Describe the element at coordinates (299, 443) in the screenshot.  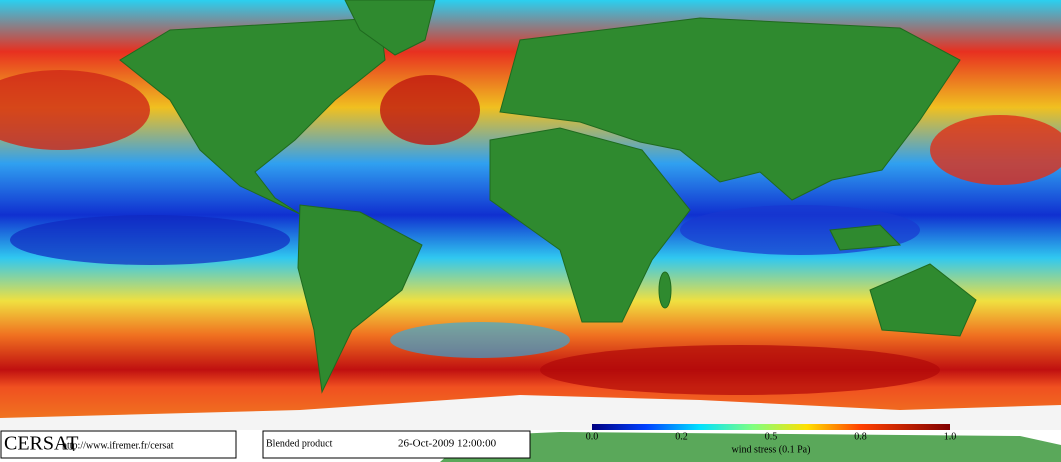
I see `product: Blended product` at that location.